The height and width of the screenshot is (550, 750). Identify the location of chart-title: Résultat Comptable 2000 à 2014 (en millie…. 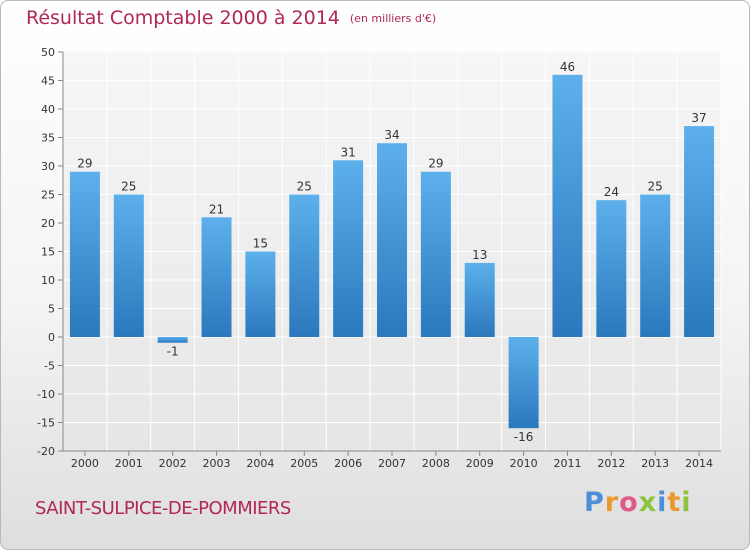
(231, 18).